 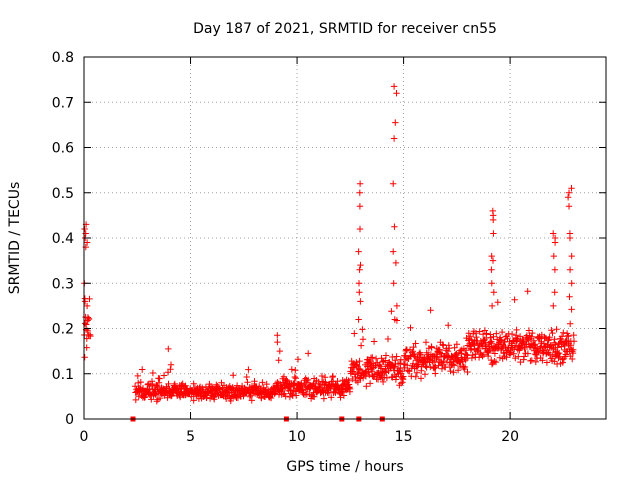 What do you see at coordinates (63, 194) in the screenshot?
I see `y-tick-label: 0.5` at bounding box center [63, 194].